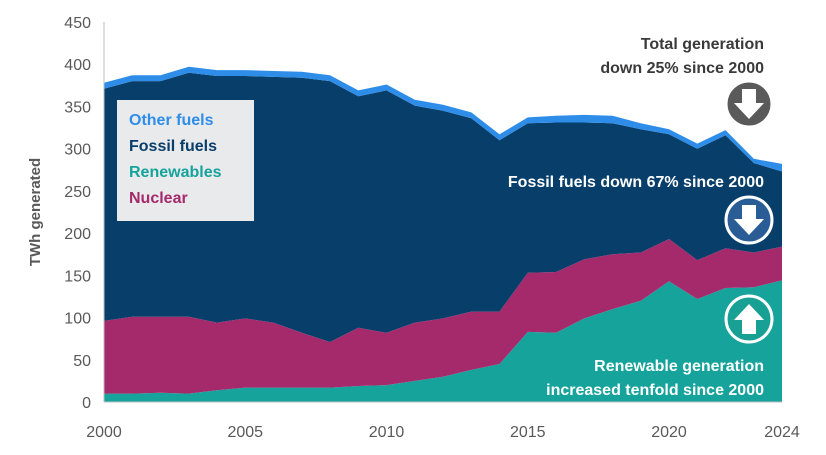 This screenshot has height=455, width=826. What do you see at coordinates (702, 44) in the screenshot?
I see `annotation-total-line-1: Total generation` at bounding box center [702, 44].